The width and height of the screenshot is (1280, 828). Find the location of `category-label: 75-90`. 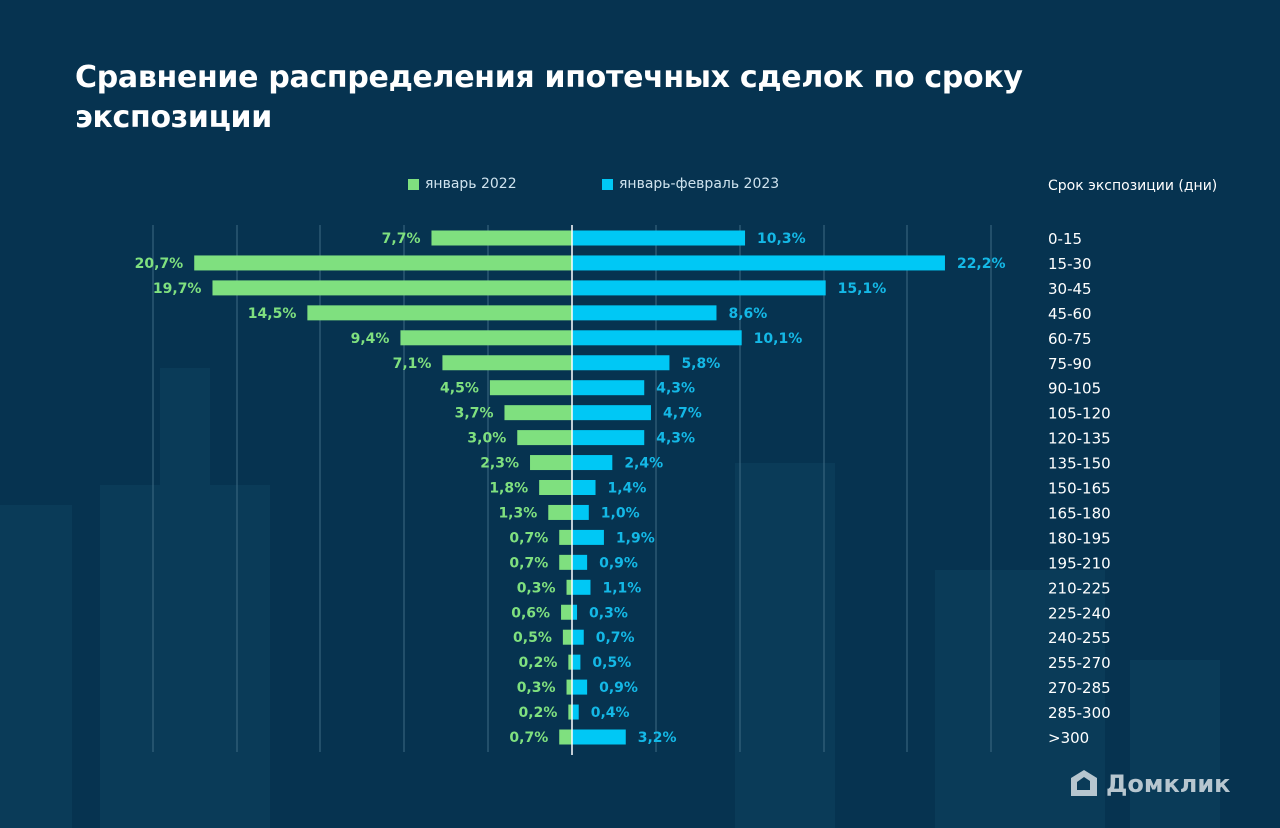

category-label: 75-90 is located at coordinates (1070, 364).